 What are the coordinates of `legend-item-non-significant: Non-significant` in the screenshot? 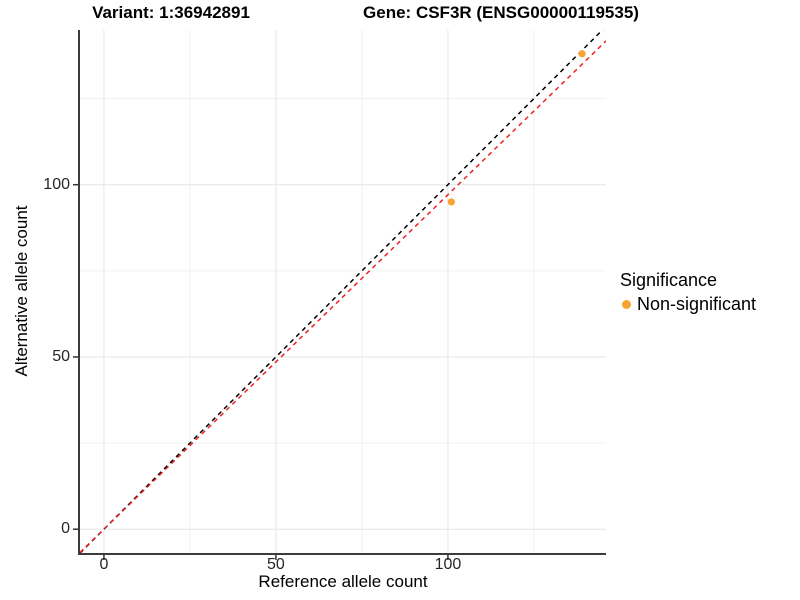 It's located at (688, 304).